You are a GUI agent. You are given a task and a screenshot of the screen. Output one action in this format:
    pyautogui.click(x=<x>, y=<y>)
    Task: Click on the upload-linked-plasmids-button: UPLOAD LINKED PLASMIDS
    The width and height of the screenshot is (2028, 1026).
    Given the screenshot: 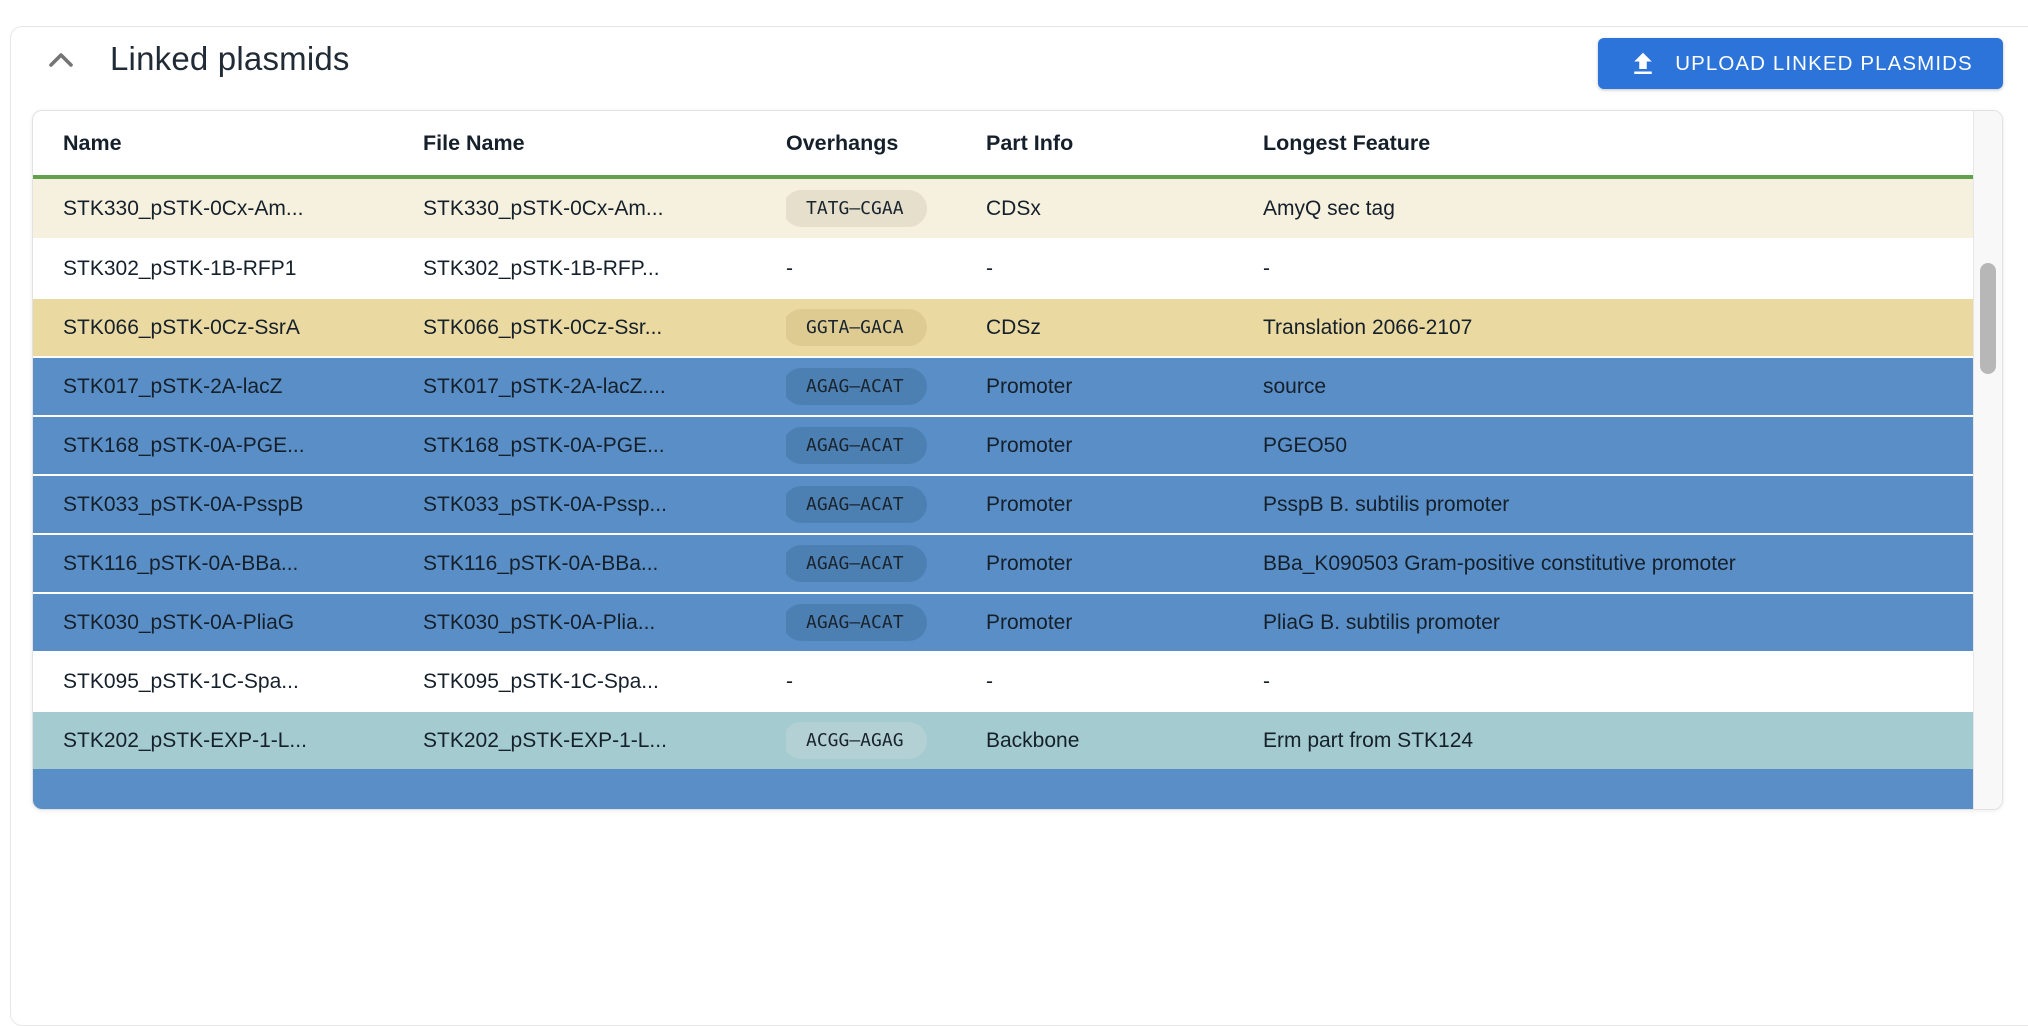 What is the action you would take?
    pyautogui.click(x=1800, y=63)
    